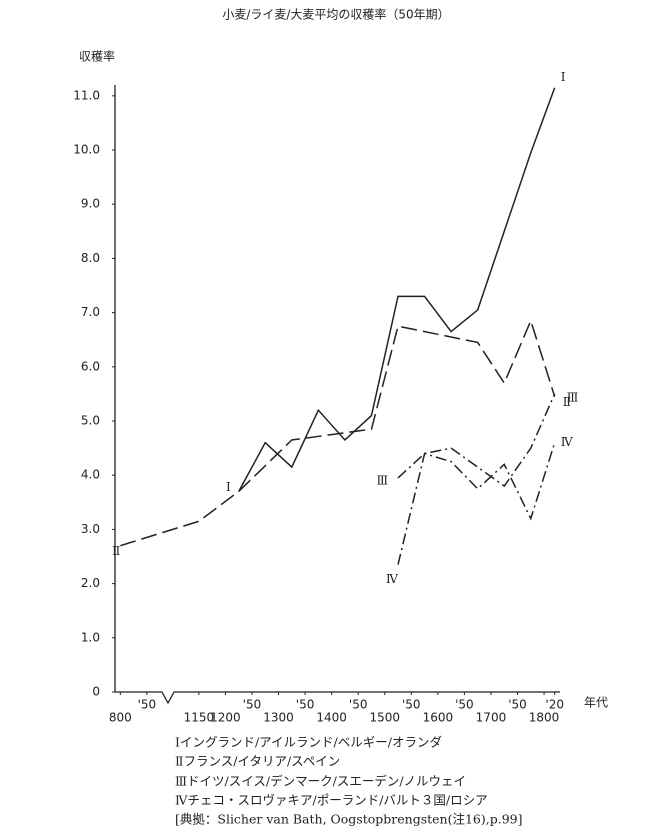  I want to click on legend-entry: Ⅲドイツ/スイス/デンマーク/スエーデン/ノルウェイ, so click(320, 781).